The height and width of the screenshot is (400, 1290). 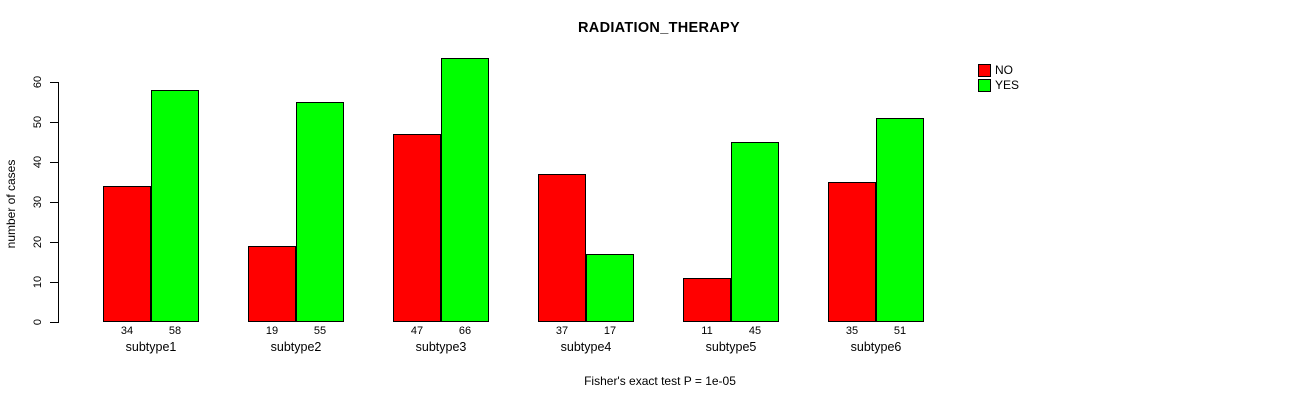 What do you see at coordinates (320, 331) in the screenshot?
I see `bar-value-yes-subtype2: 55` at bounding box center [320, 331].